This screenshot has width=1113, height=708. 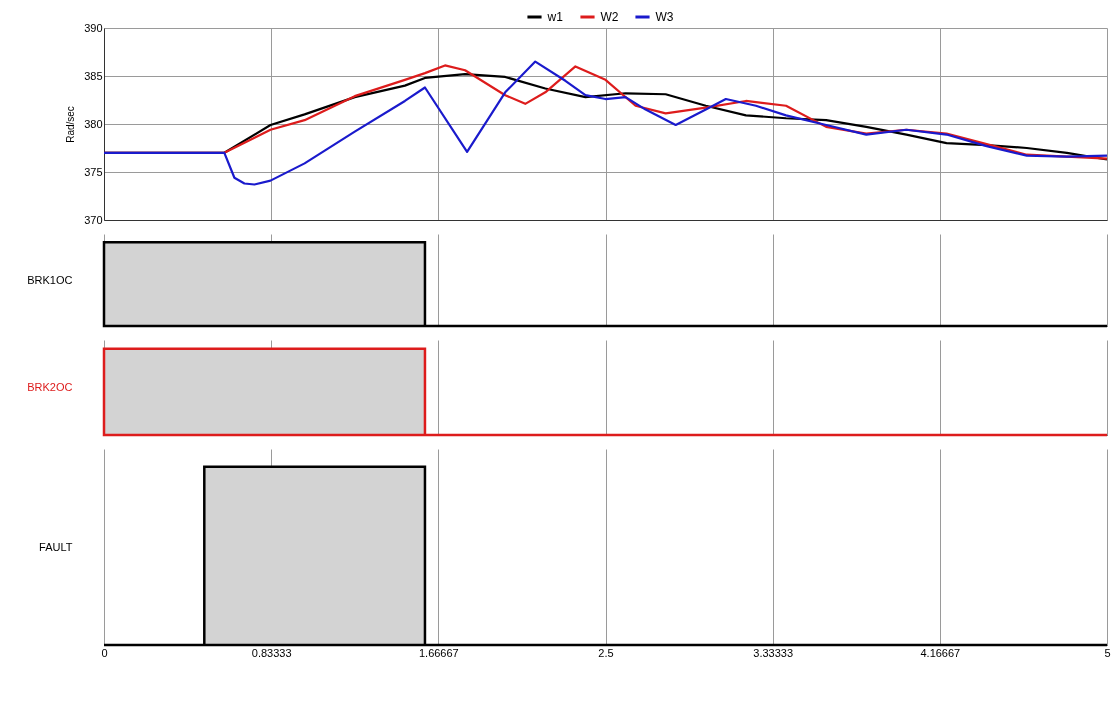 I want to click on y-tick-label: 375, so click(x=93, y=171).